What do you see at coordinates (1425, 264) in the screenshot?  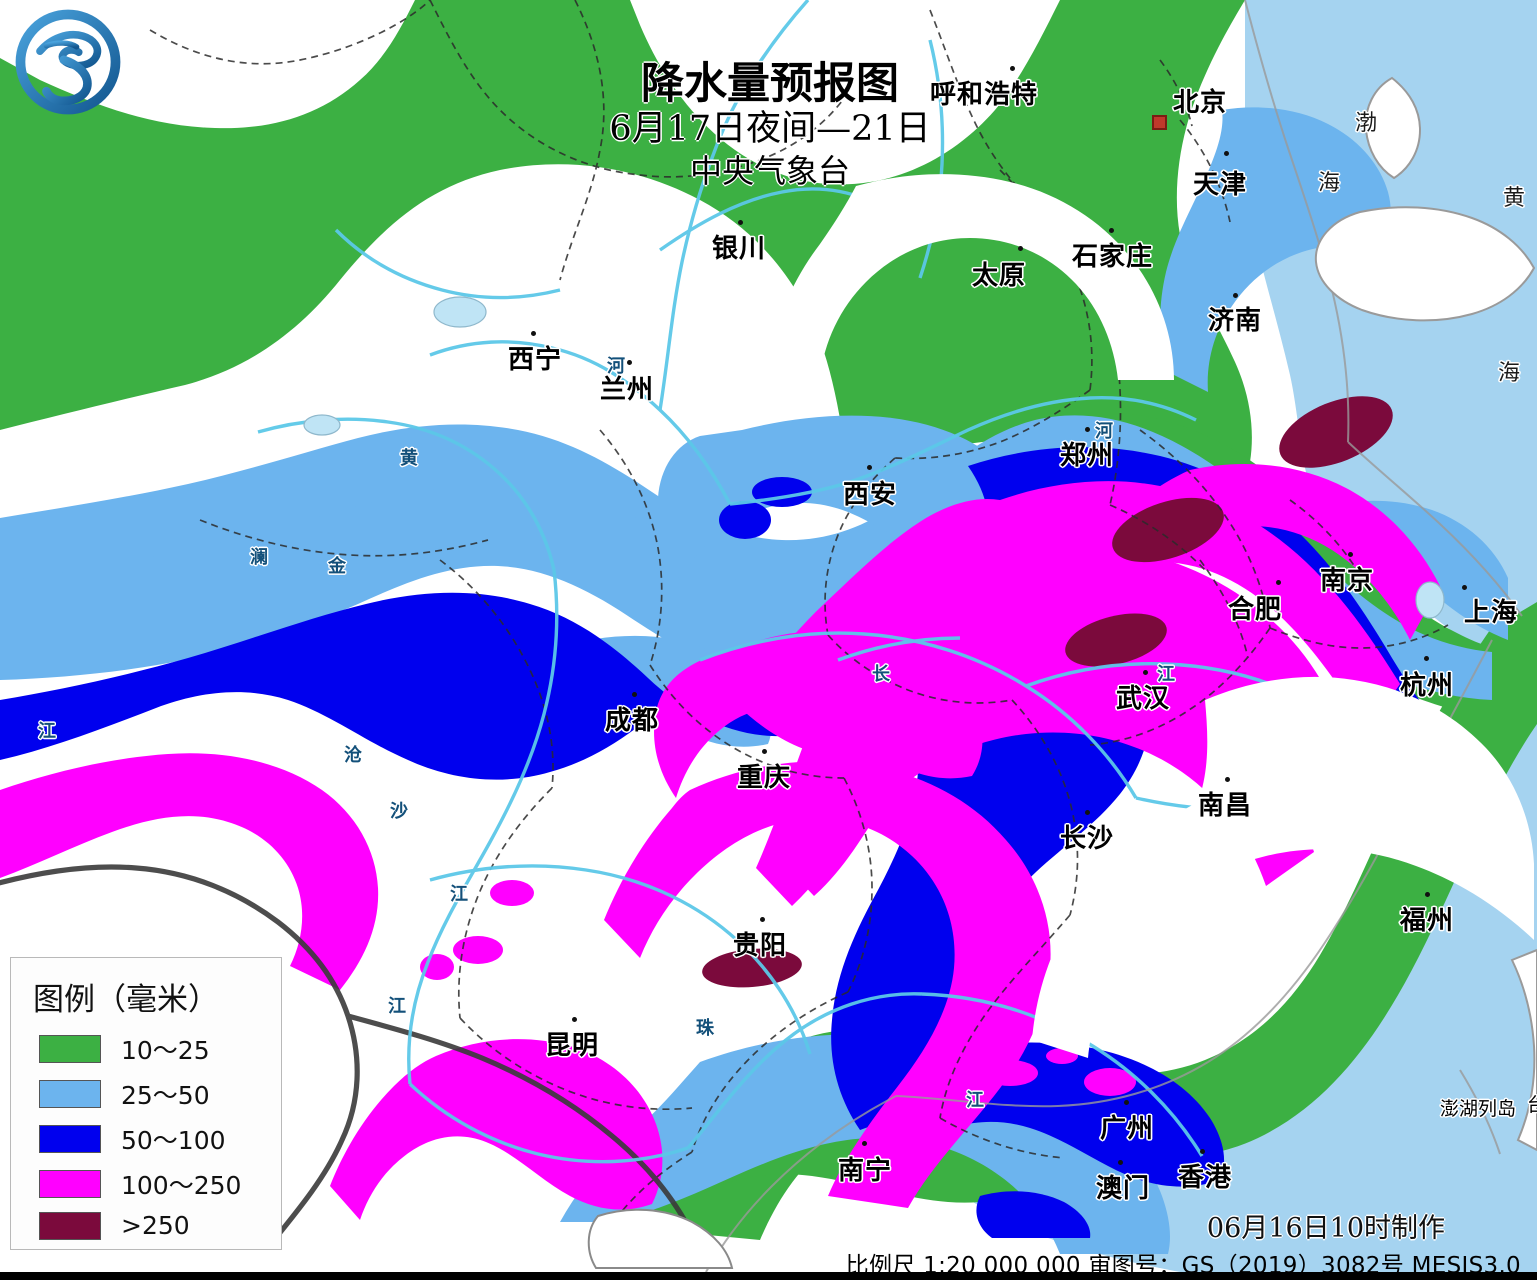 I see `shandong-peninsula` at bounding box center [1425, 264].